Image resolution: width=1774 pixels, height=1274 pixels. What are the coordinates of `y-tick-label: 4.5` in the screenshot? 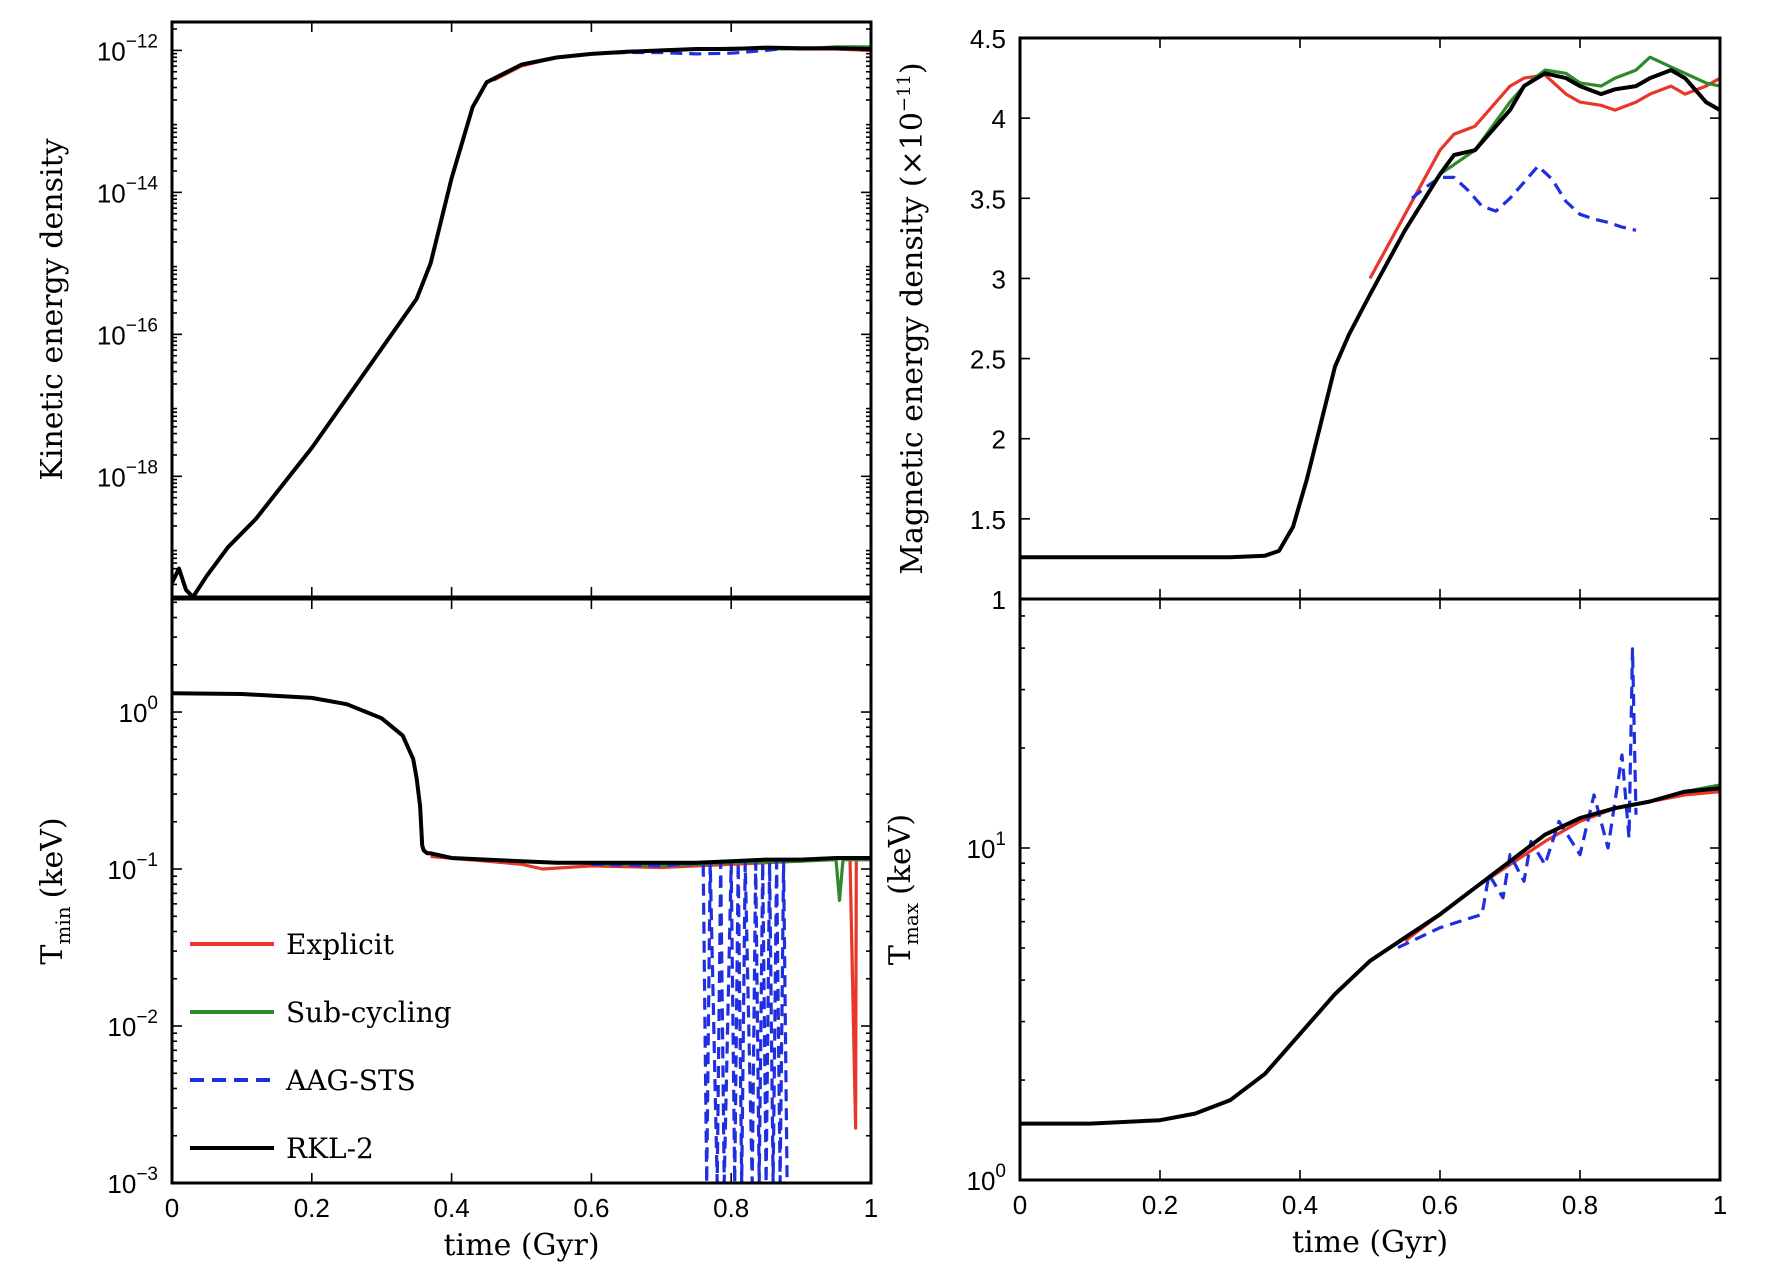 It's located at (988, 39).